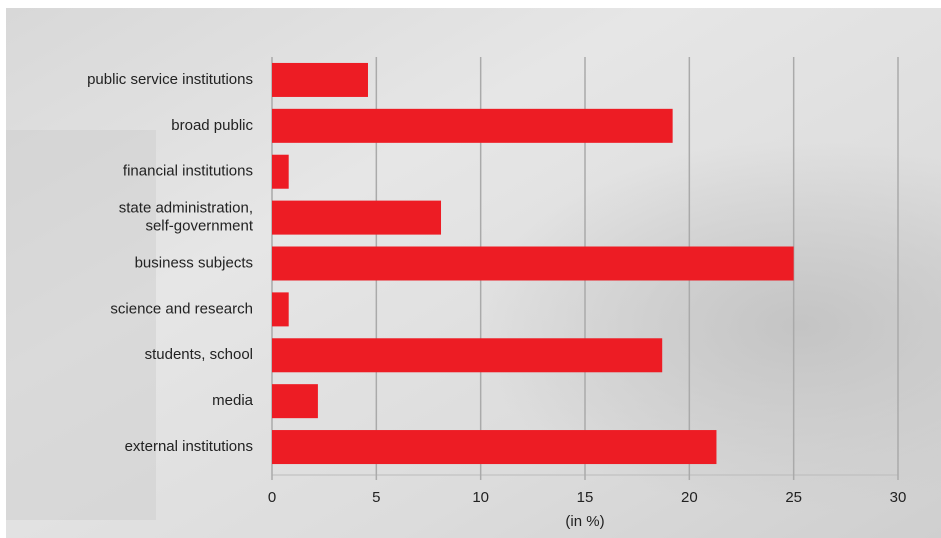 Image resolution: width=941 pixels, height=538 pixels. What do you see at coordinates (170, 79) in the screenshot?
I see `y-tick-label: public service institutions` at bounding box center [170, 79].